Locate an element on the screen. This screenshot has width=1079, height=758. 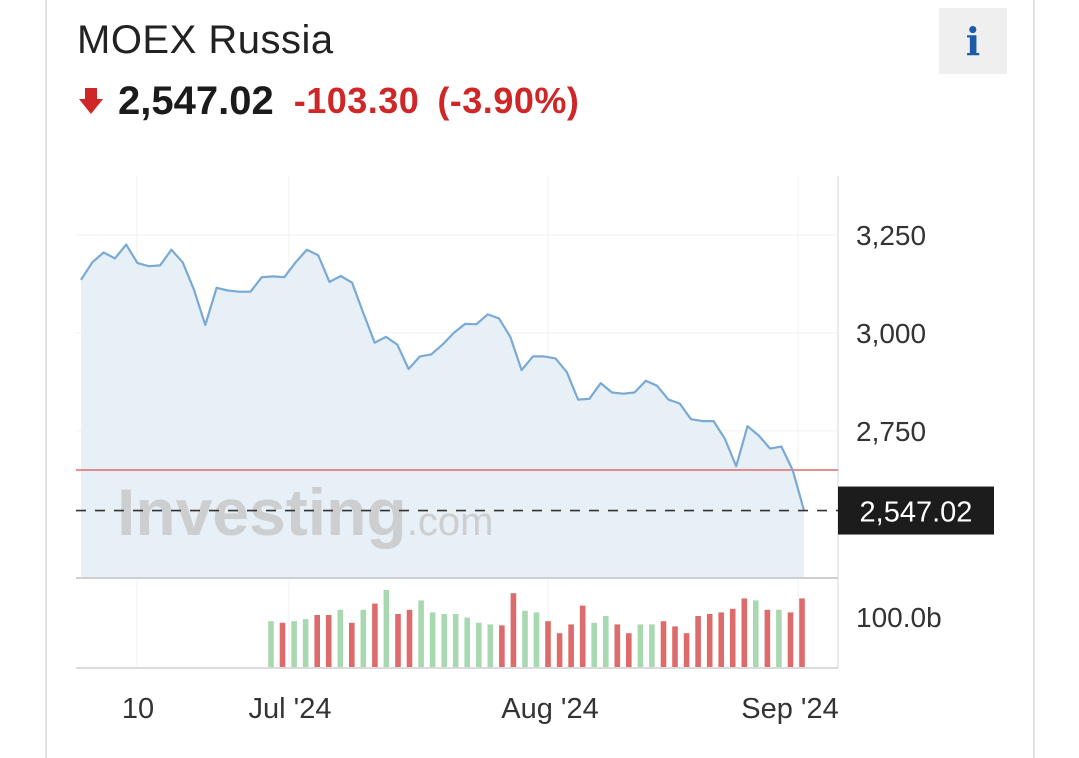
last-price-badge is located at coordinates (916, 510).